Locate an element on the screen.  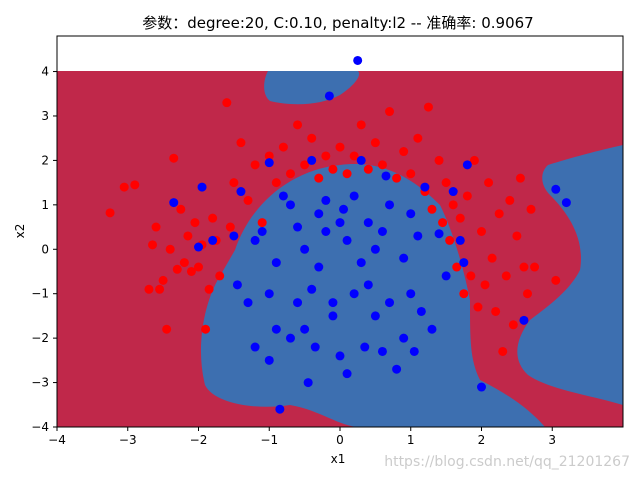
y-tick-label: 0 is located at coordinates (45, 249).